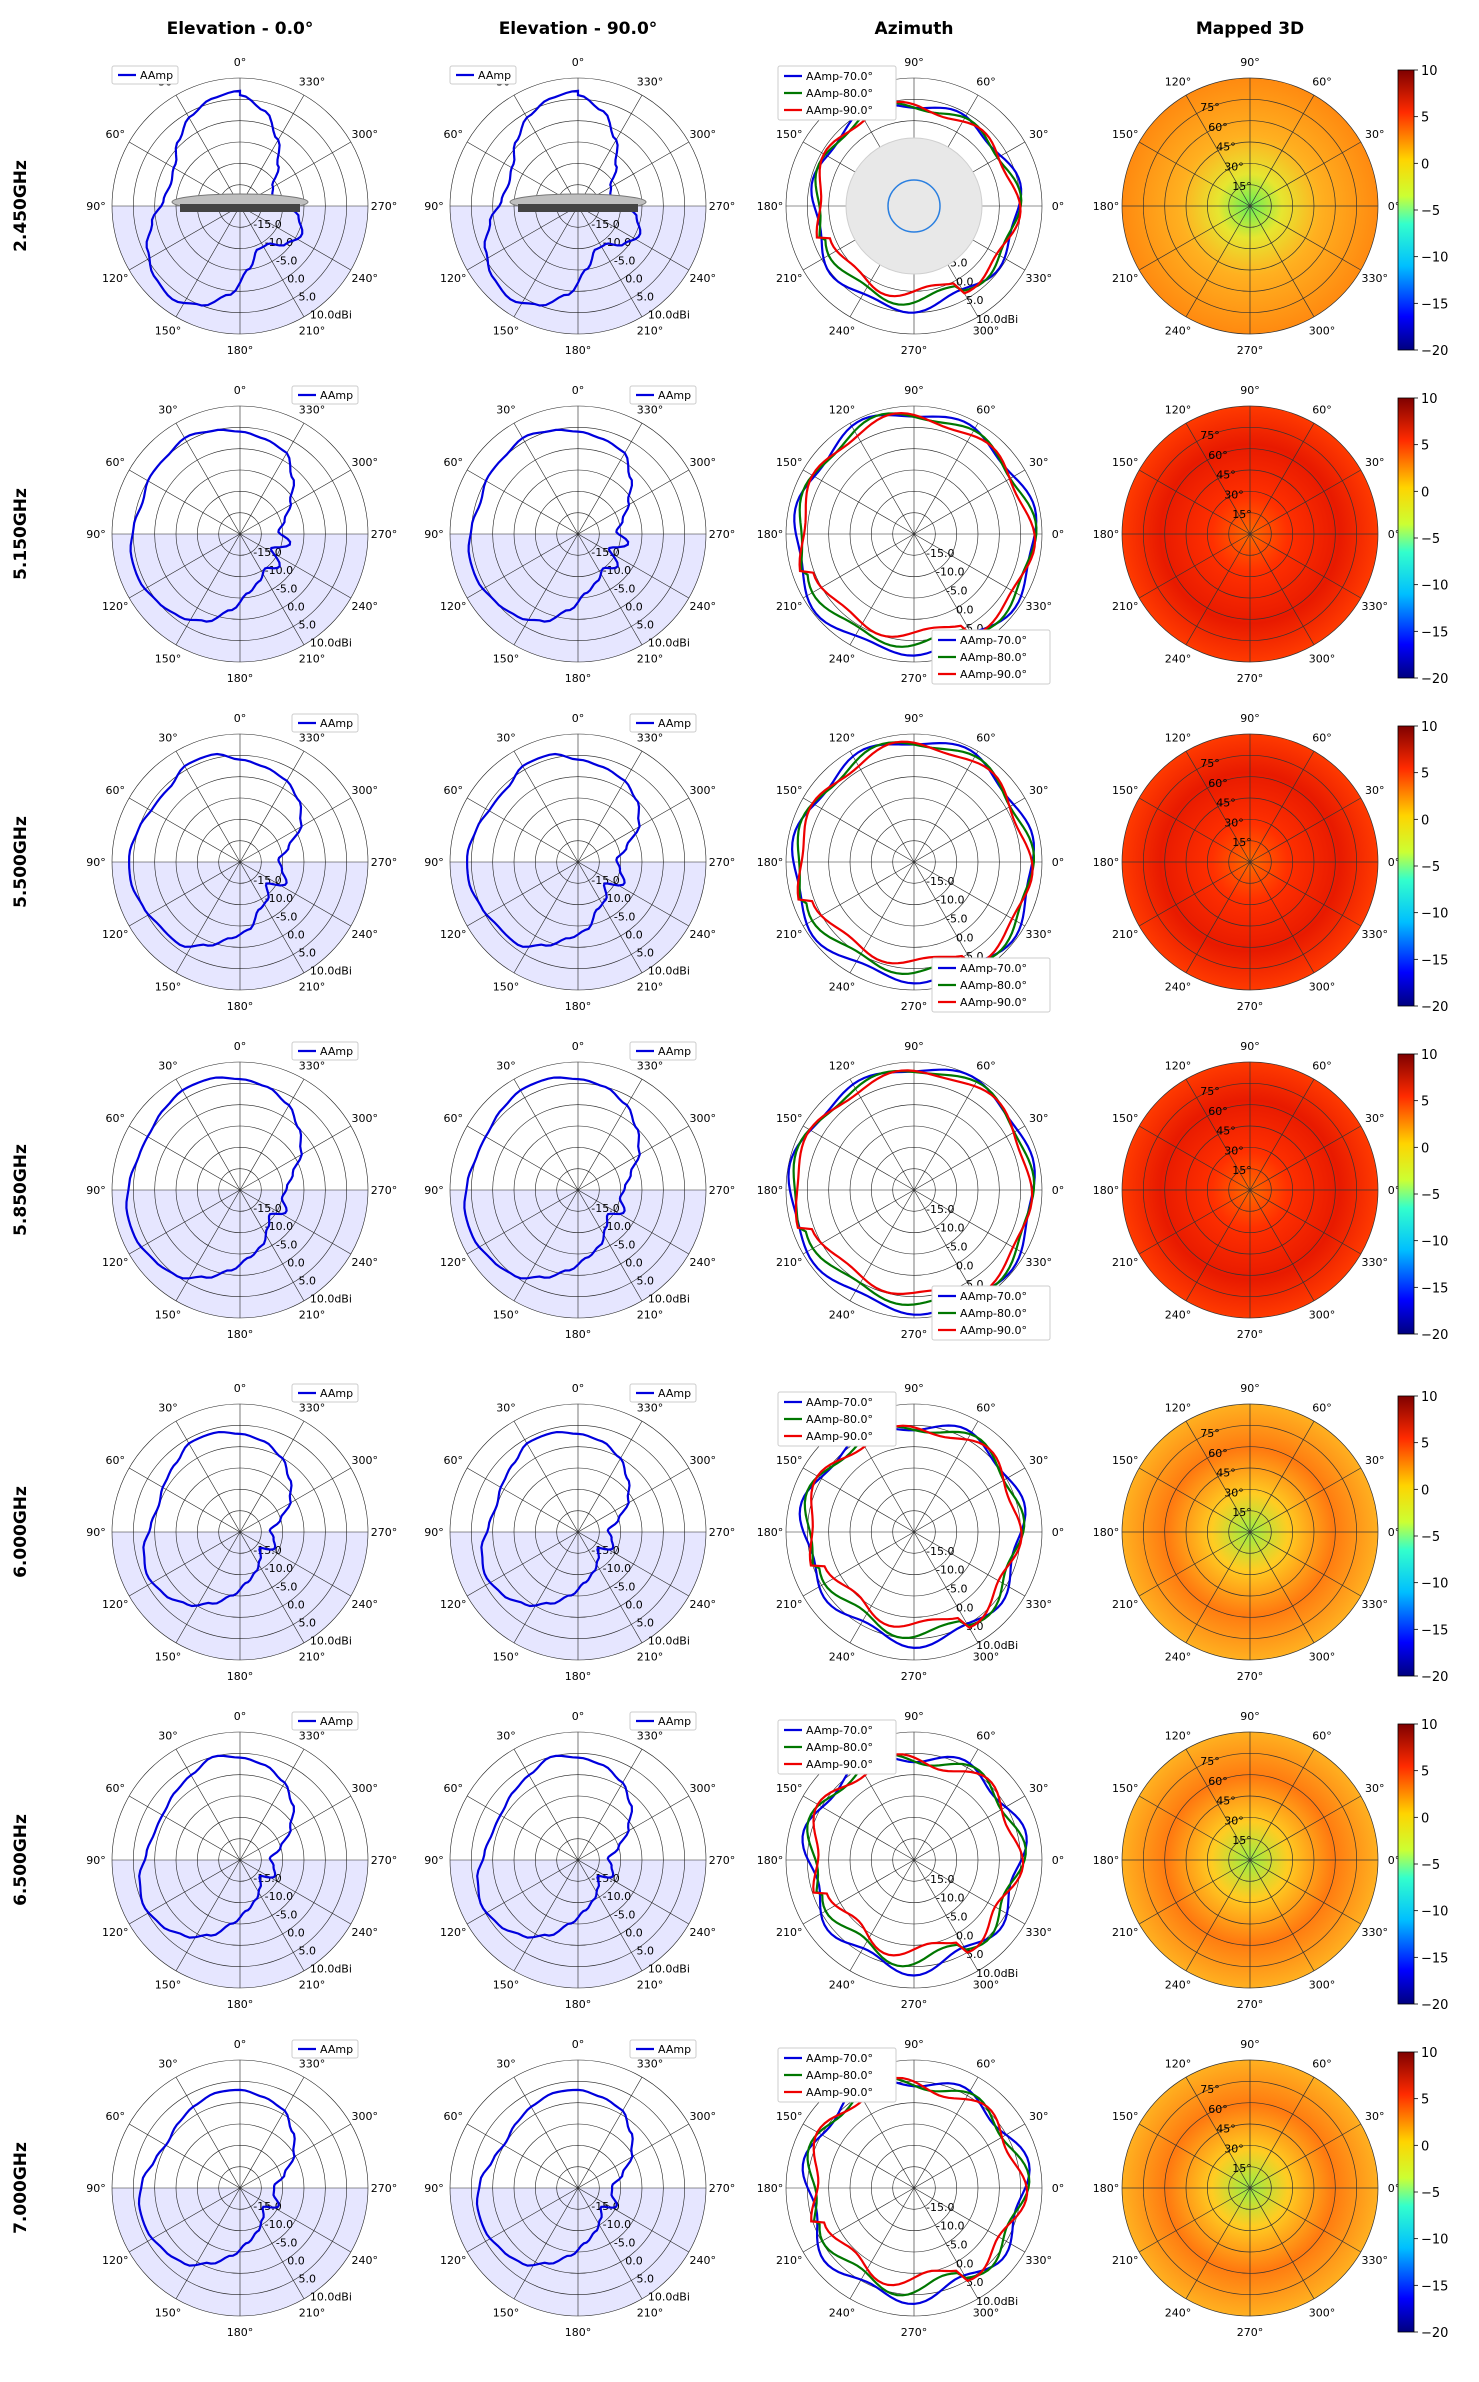 The height and width of the screenshot is (2382, 1479). Describe the element at coordinates (1250, 1716) in the screenshot. I see `angle-tick-label: 90°` at that location.